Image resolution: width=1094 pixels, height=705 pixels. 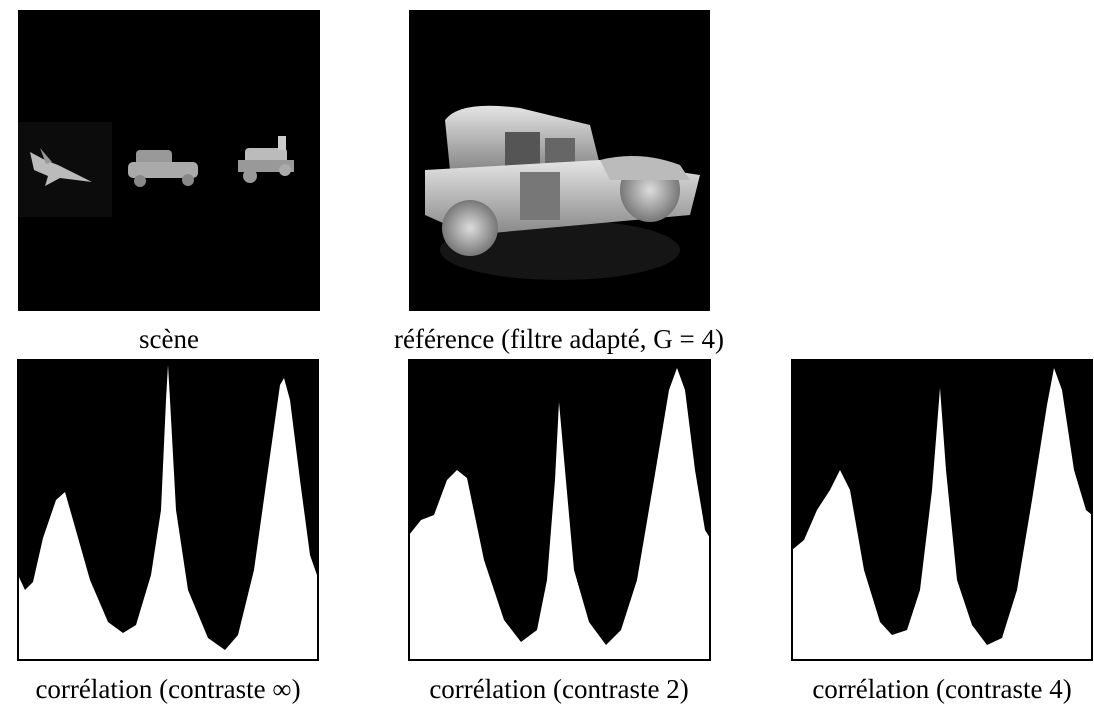 What do you see at coordinates (559, 689) in the screenshot?
I see `caption: corrélation (contraste 2)` at bounding box center [559, 689].